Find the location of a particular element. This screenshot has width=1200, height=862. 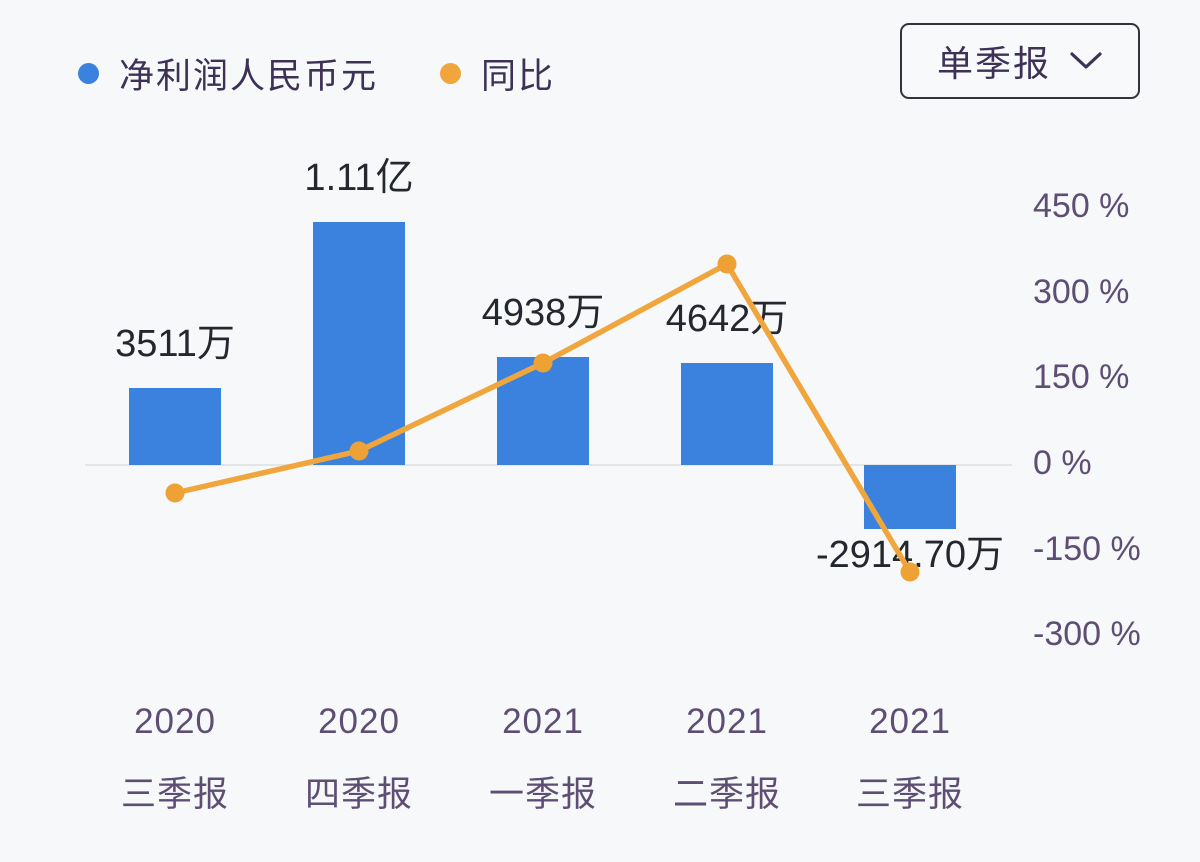

bar-value-label: 4642万 is located at coordinates (727, 319).